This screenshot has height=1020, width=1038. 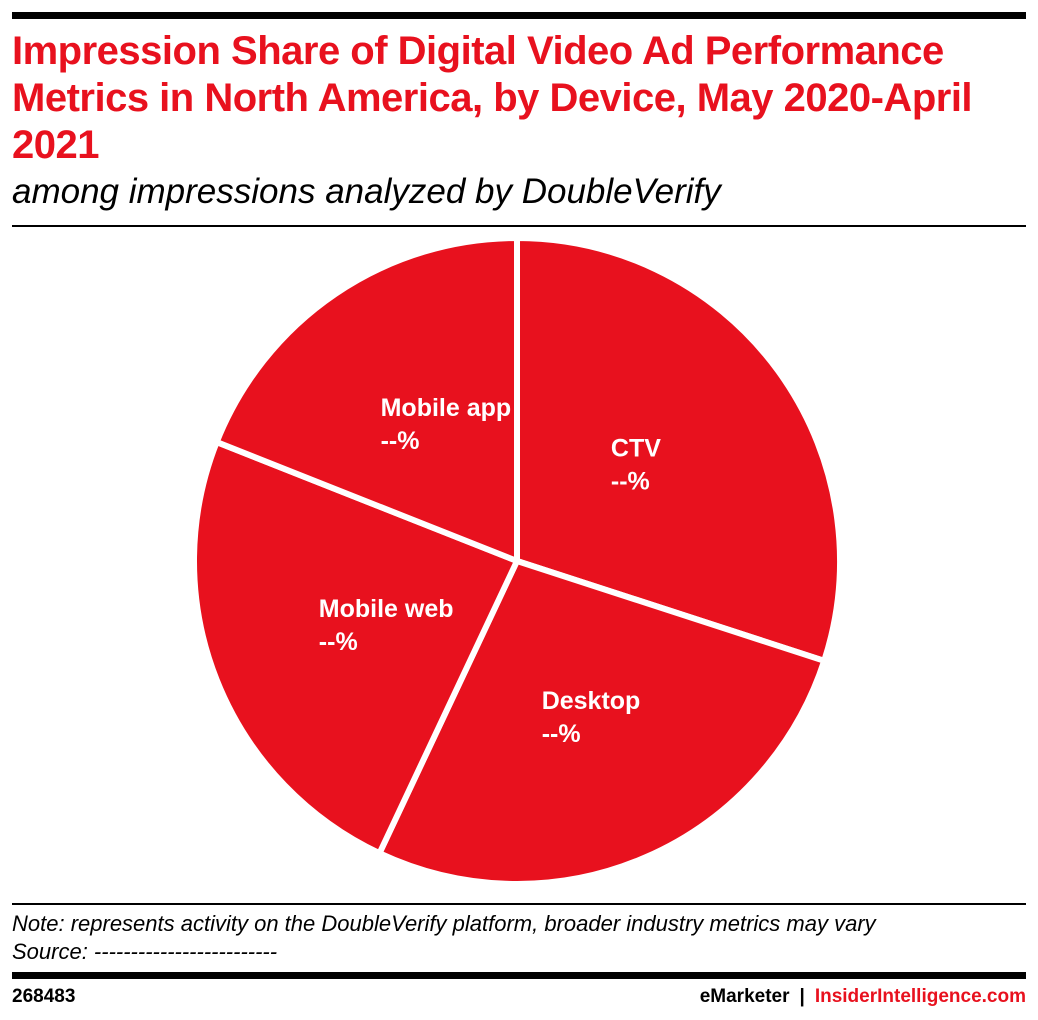 What do you see at coordinates (591, 717) in the screenshot?
I see `slice-label-desktop: Desktop --%` at bounding box center [591, 717].